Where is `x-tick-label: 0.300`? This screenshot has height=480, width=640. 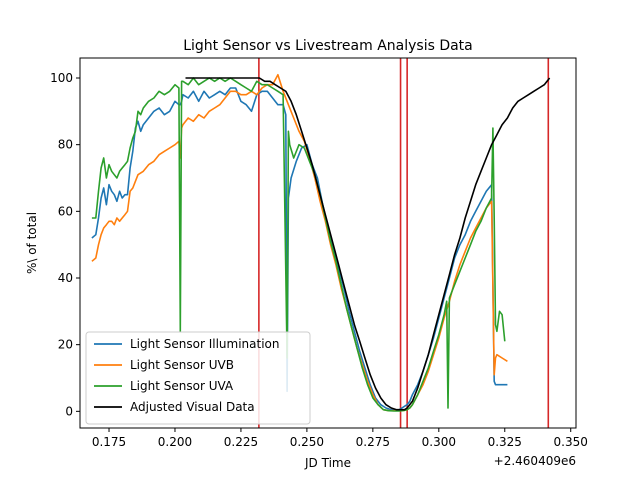 x-tick-label: 0.300 is located at coordinates (439, 442).